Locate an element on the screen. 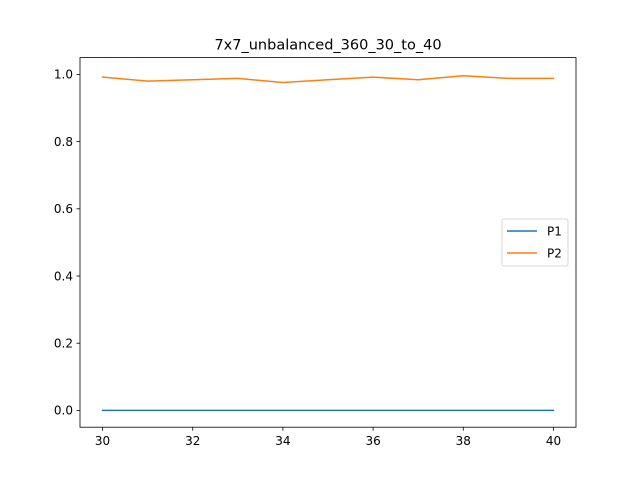 The width and height of the screenshot is (640, 480). x-tick-label: 36 is located at coordinates (372, 441).